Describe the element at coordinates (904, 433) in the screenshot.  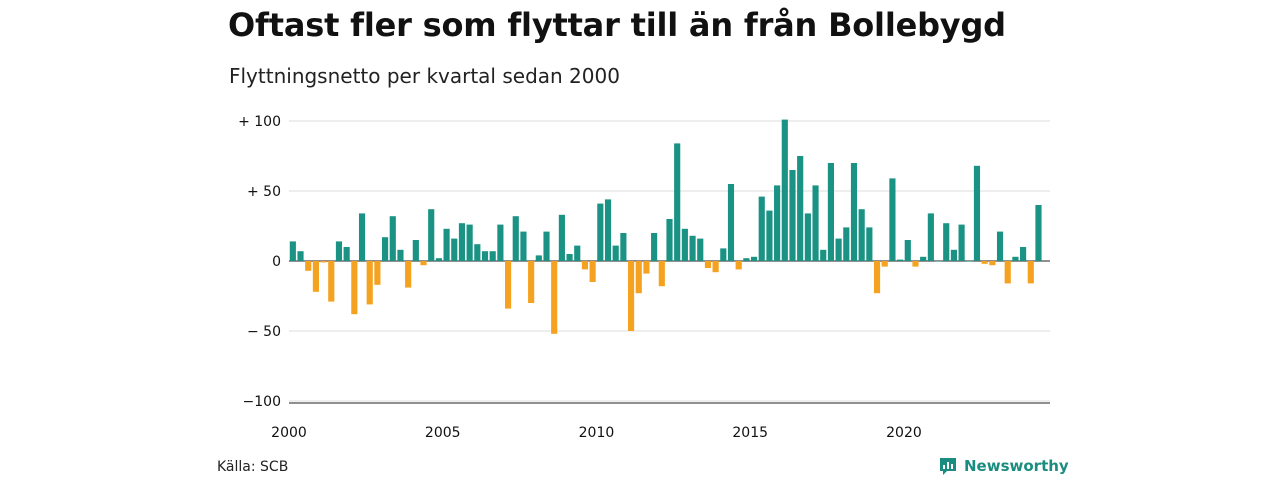
I see `x-tick-label: 2020` at that location.